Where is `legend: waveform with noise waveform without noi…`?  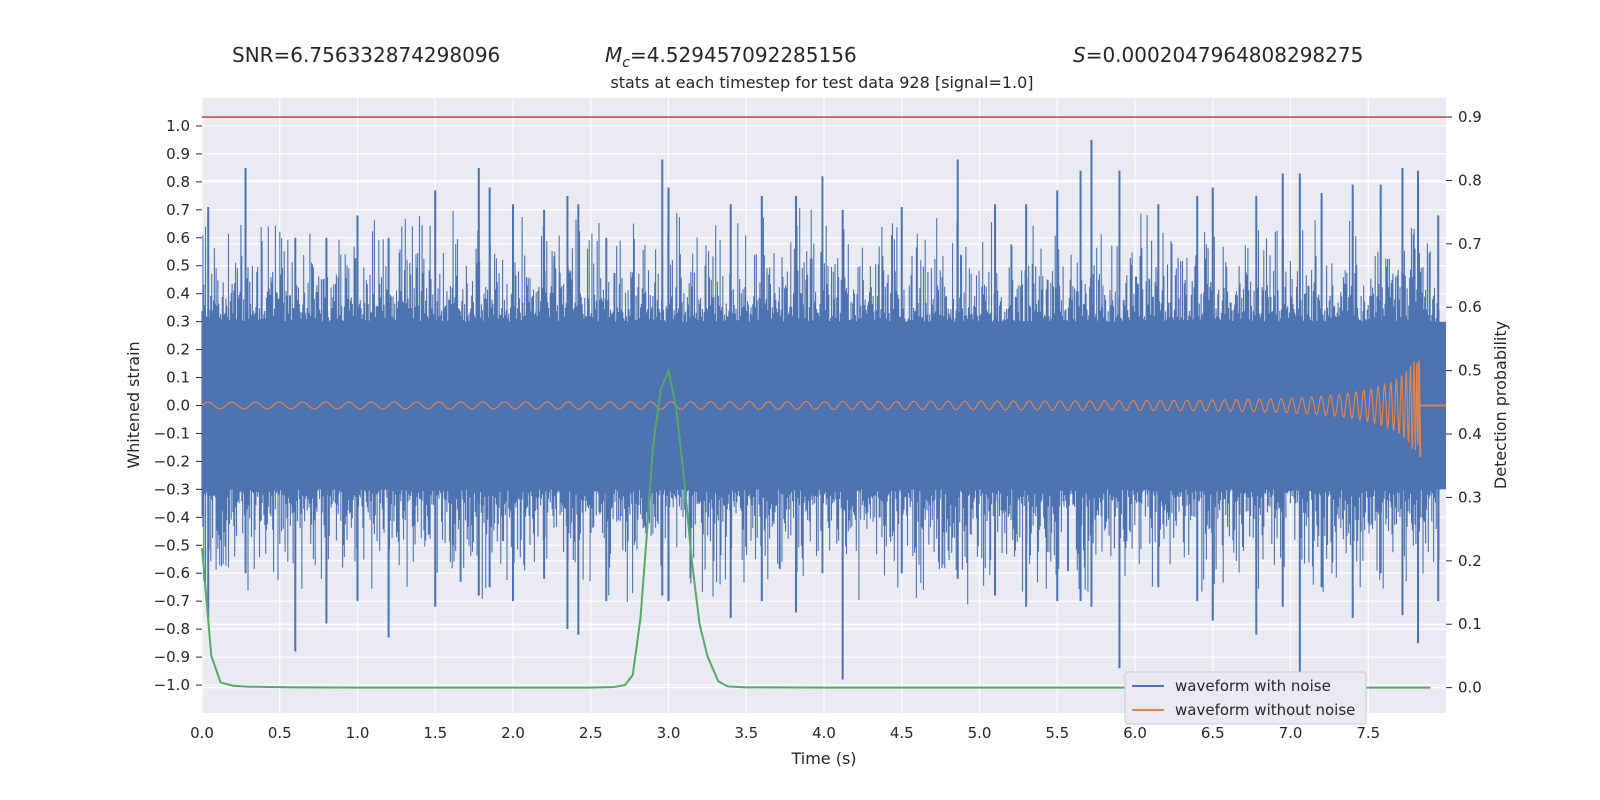 legend: waveform with noise waveform without noi… is located at coordinates (1245, 698).